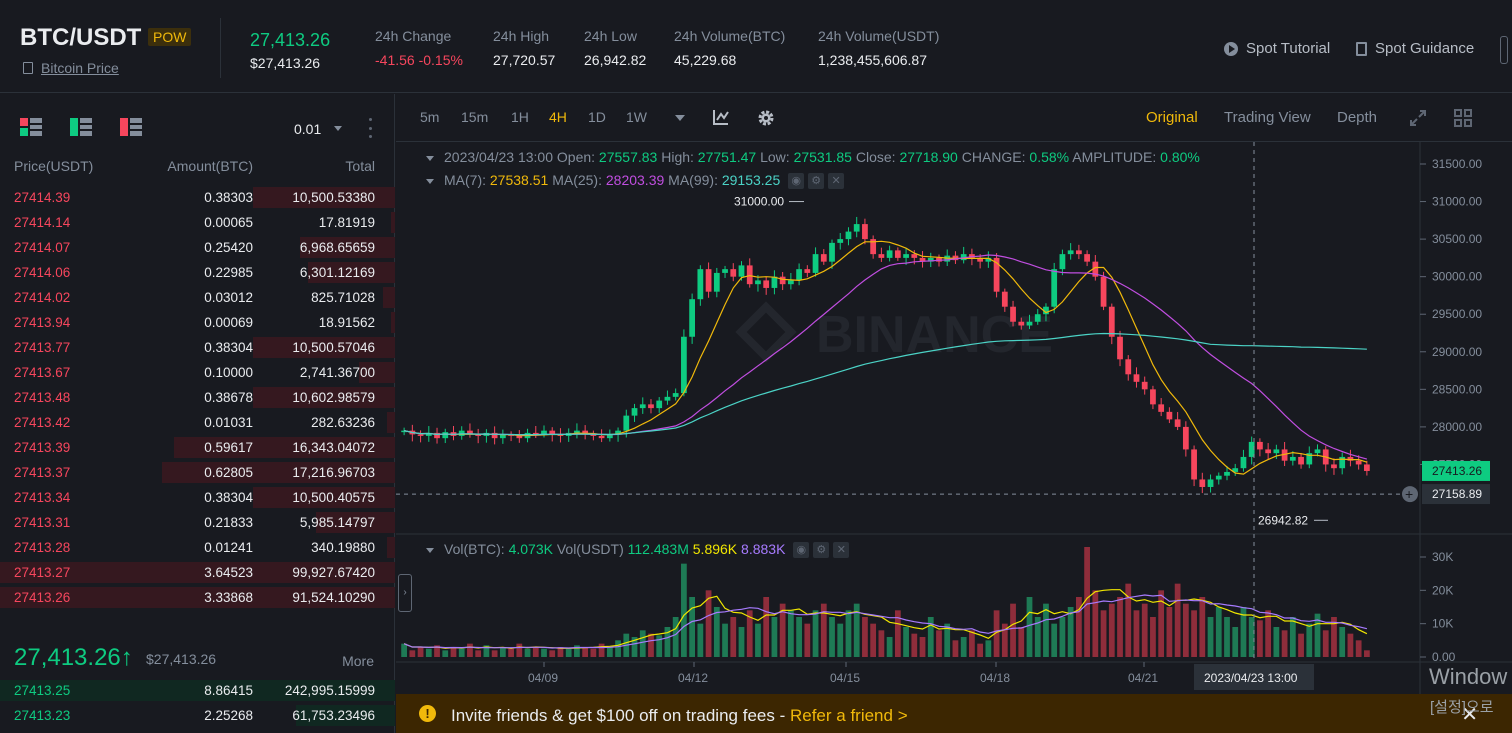 The image size is (1512, 733). I want to click on pair-title: BTC/USDT, so click(81, 37).